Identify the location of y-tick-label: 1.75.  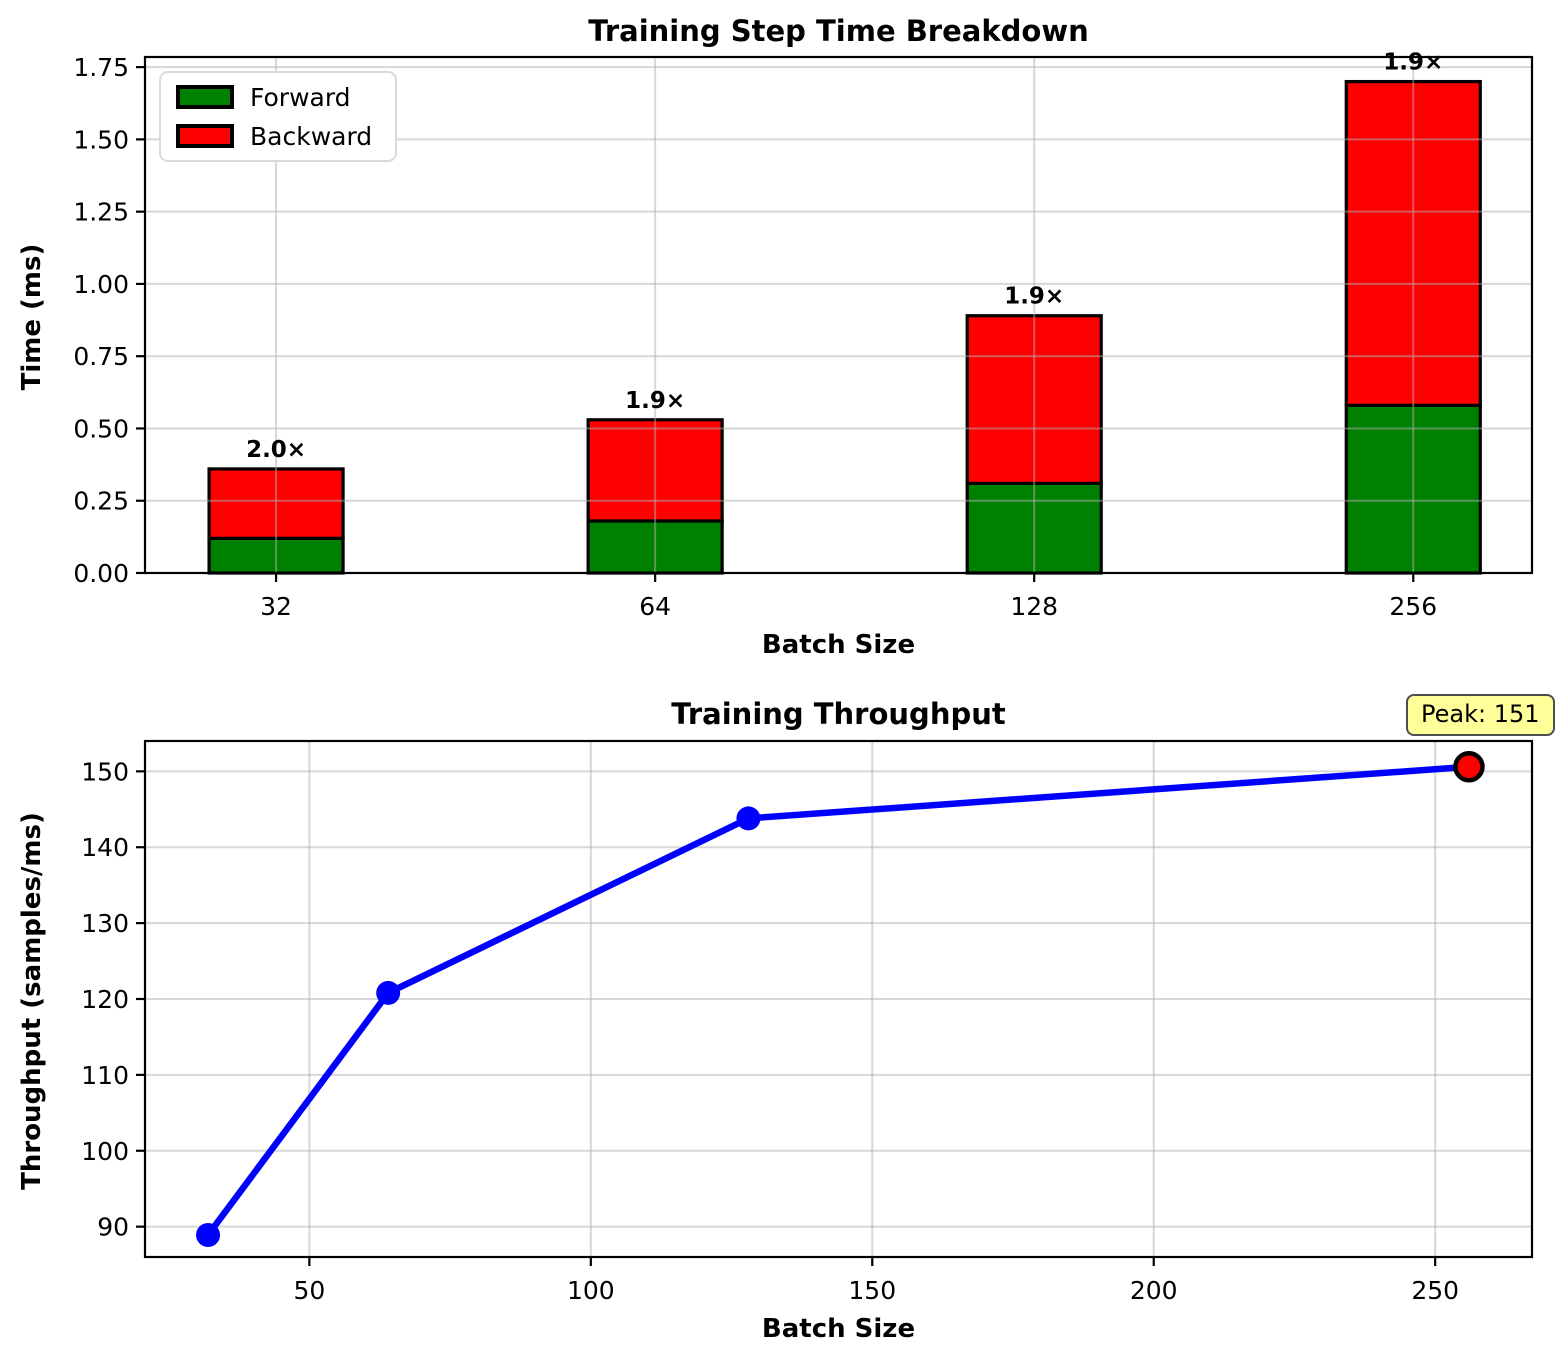
(101, 67).